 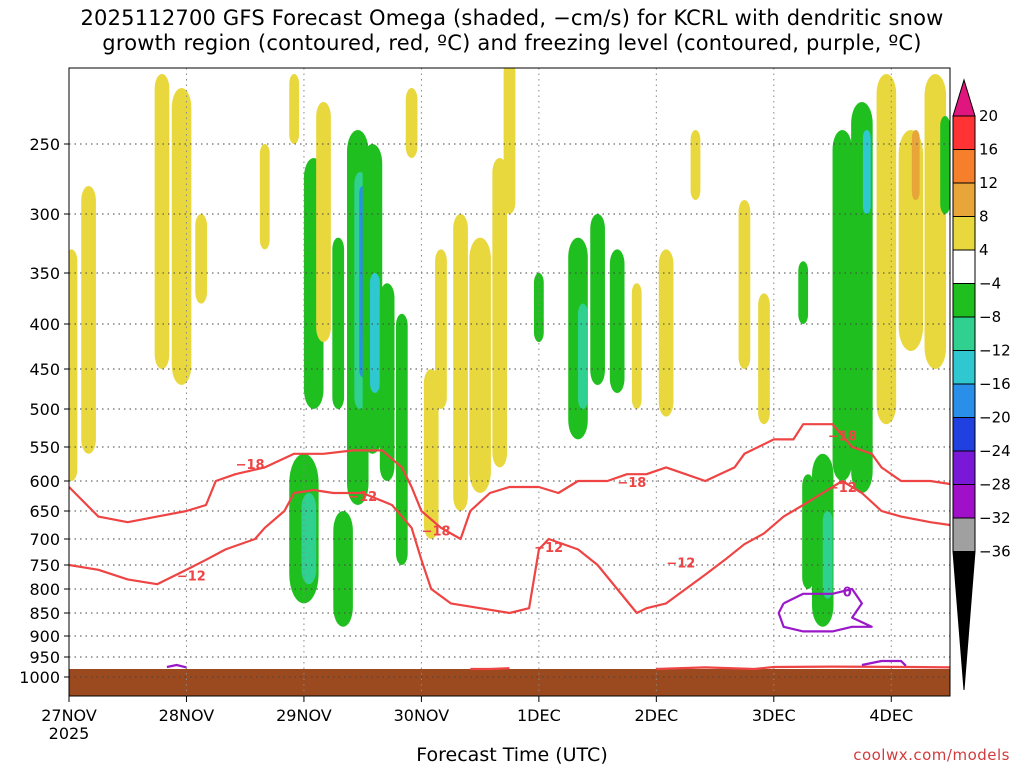 I want to click on y-tick-label: 300, so click(x=44, y=214).